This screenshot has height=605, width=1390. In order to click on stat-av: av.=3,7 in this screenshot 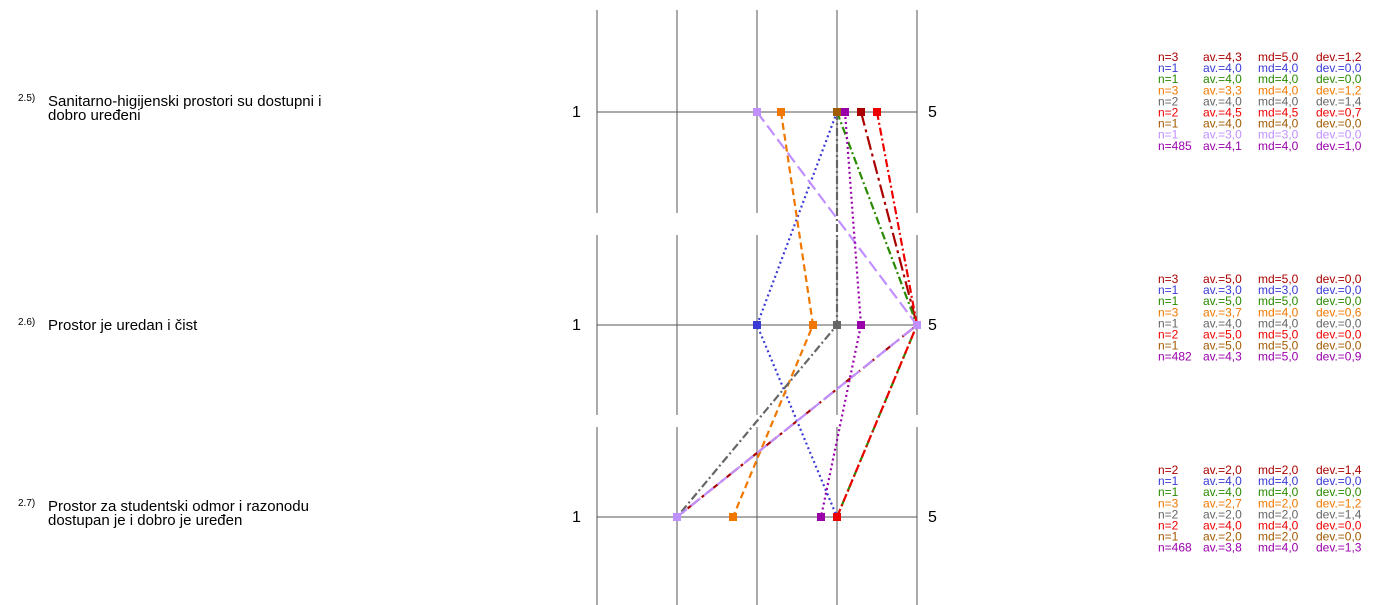, I will do `click(1222, 312)`.